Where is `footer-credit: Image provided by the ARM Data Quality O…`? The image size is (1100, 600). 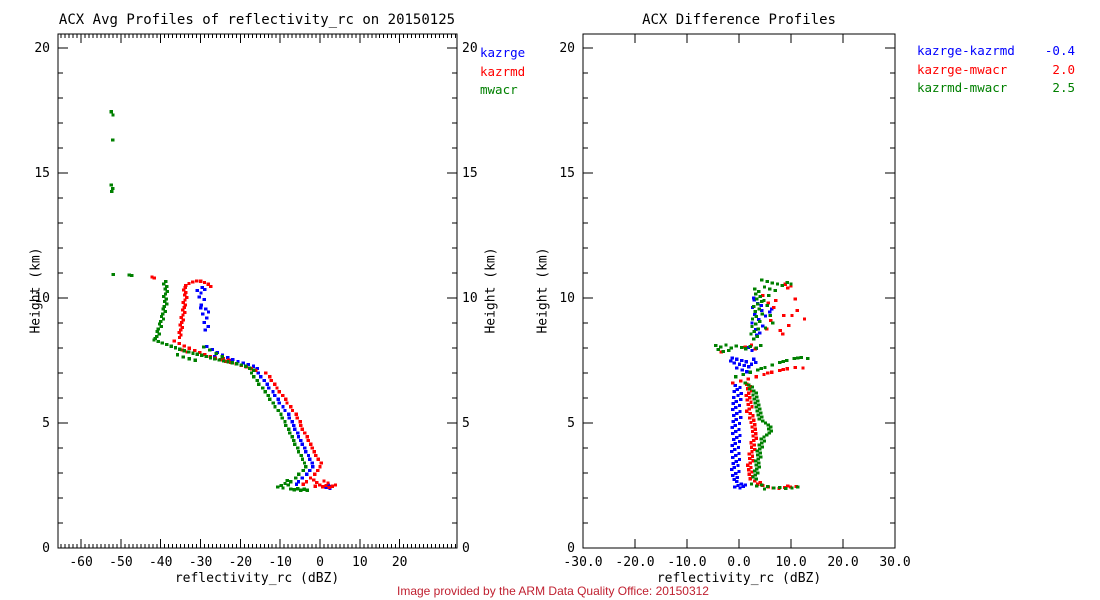
footer-credit: Image provided by the ARM Data Quality O… is located at coordinates (553, 591).